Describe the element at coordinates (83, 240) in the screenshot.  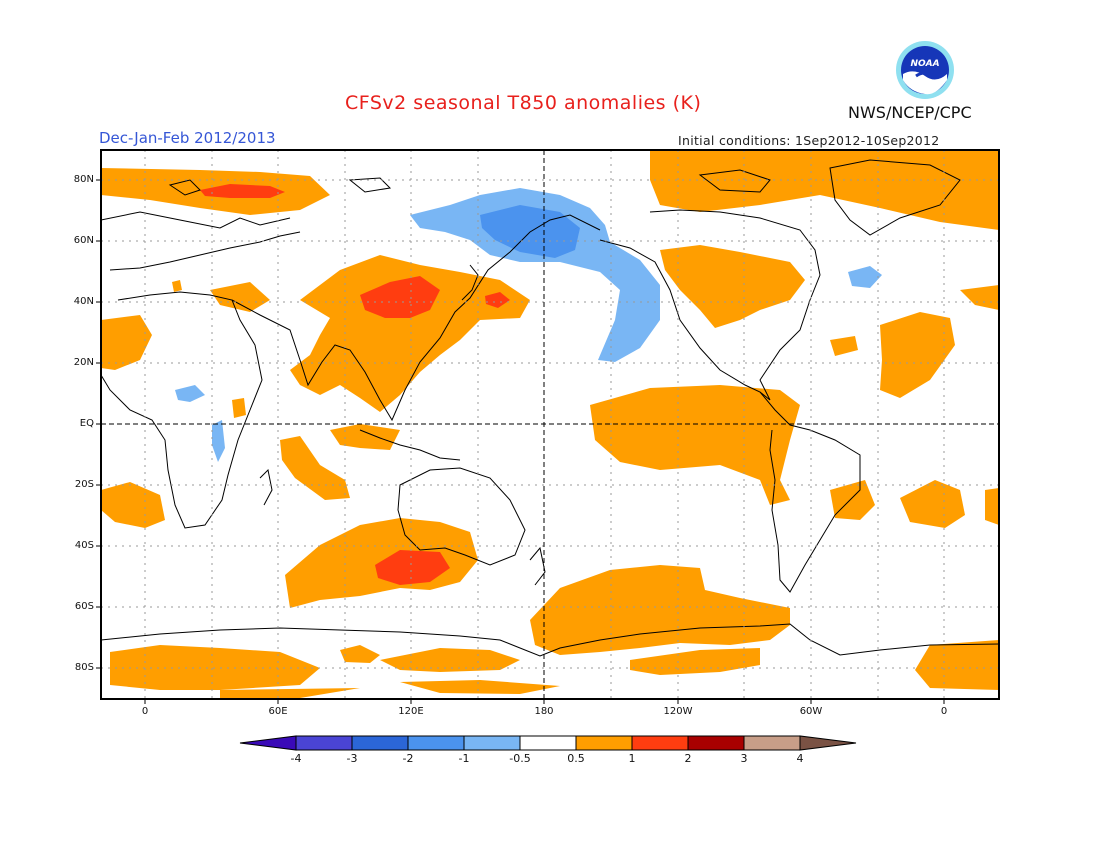
I see `lat-label: 60N` at that location.